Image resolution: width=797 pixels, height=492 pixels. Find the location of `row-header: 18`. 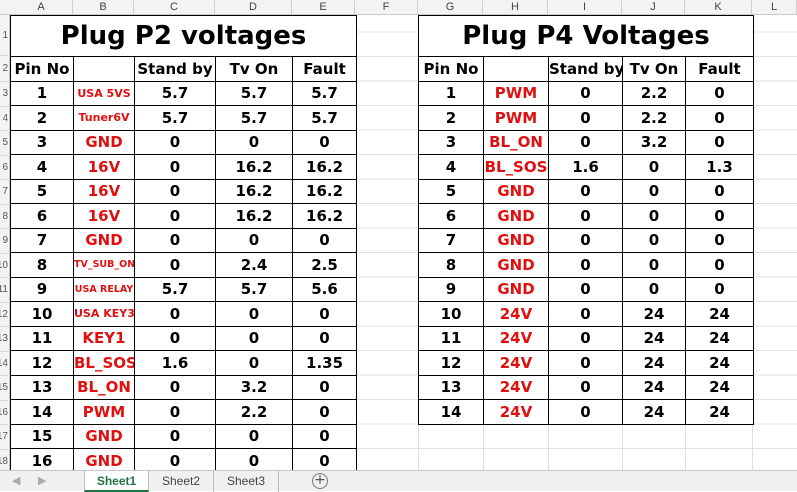

row-header: 18 is located at coordinates (4, 460).